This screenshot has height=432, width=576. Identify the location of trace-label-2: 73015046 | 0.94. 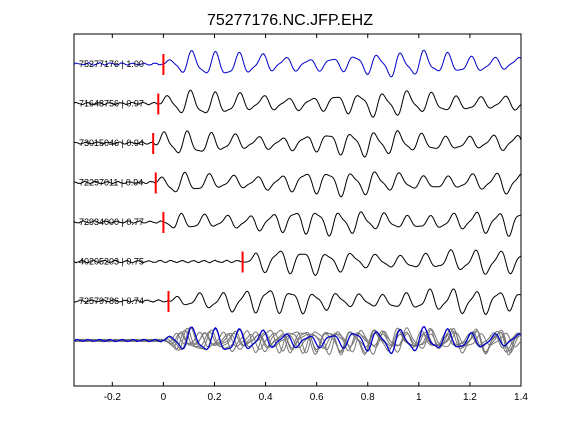
(111, 143).